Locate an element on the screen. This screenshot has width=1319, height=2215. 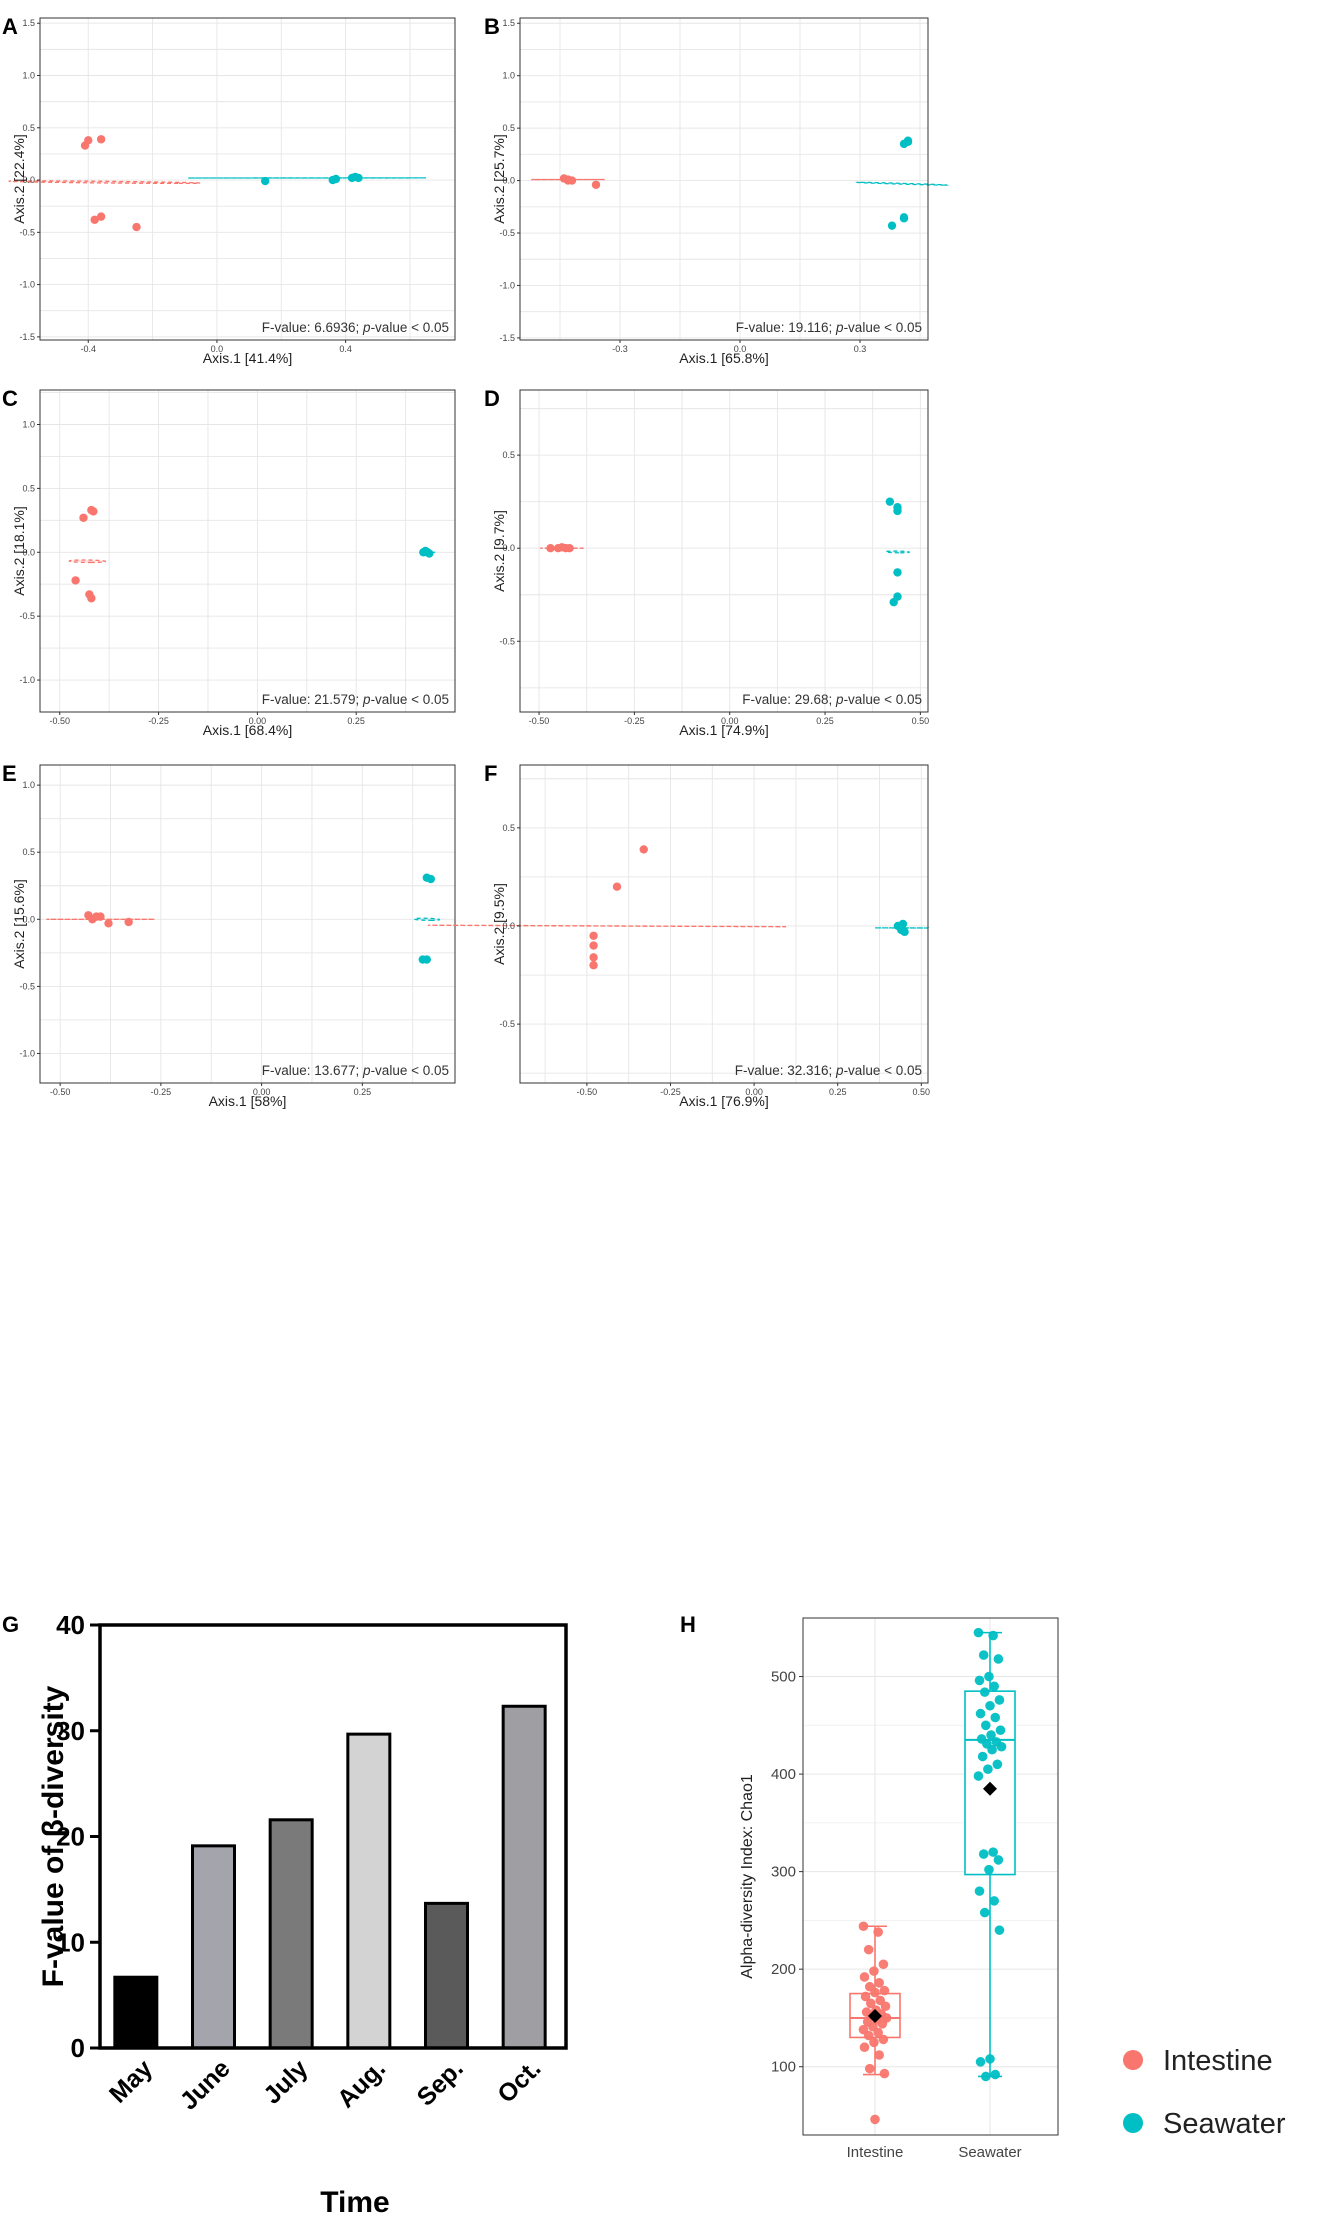
stat-prefix: F-value: 29.68; is located at coordinates (789, 699).